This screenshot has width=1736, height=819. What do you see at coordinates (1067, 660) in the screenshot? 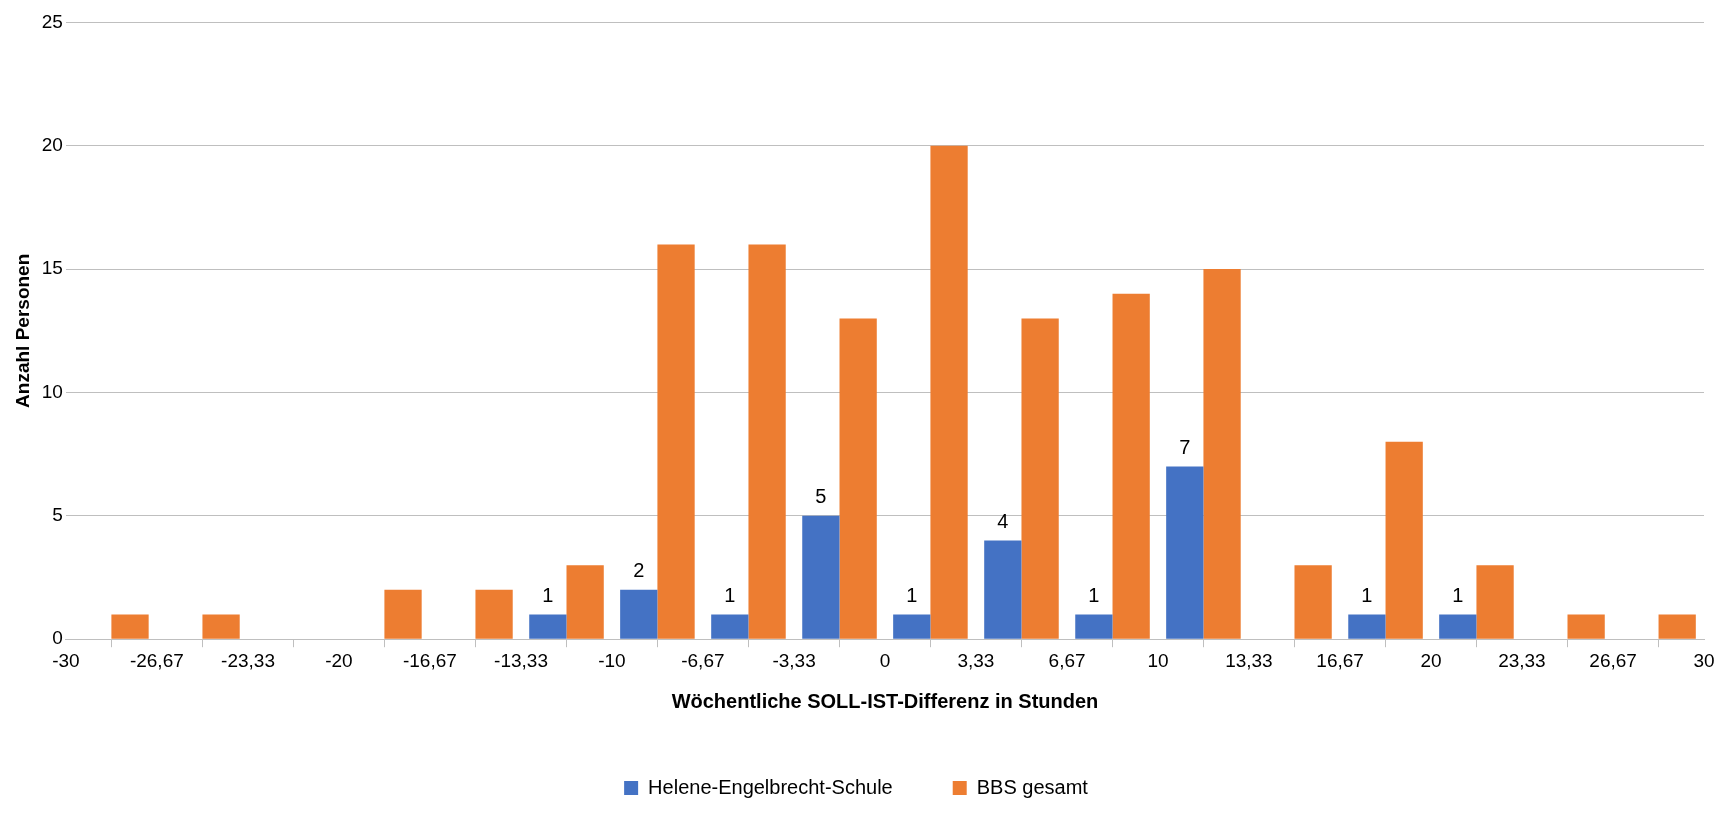
I see `x-tick-label: 6,67` at bounding box center [1067, 660].